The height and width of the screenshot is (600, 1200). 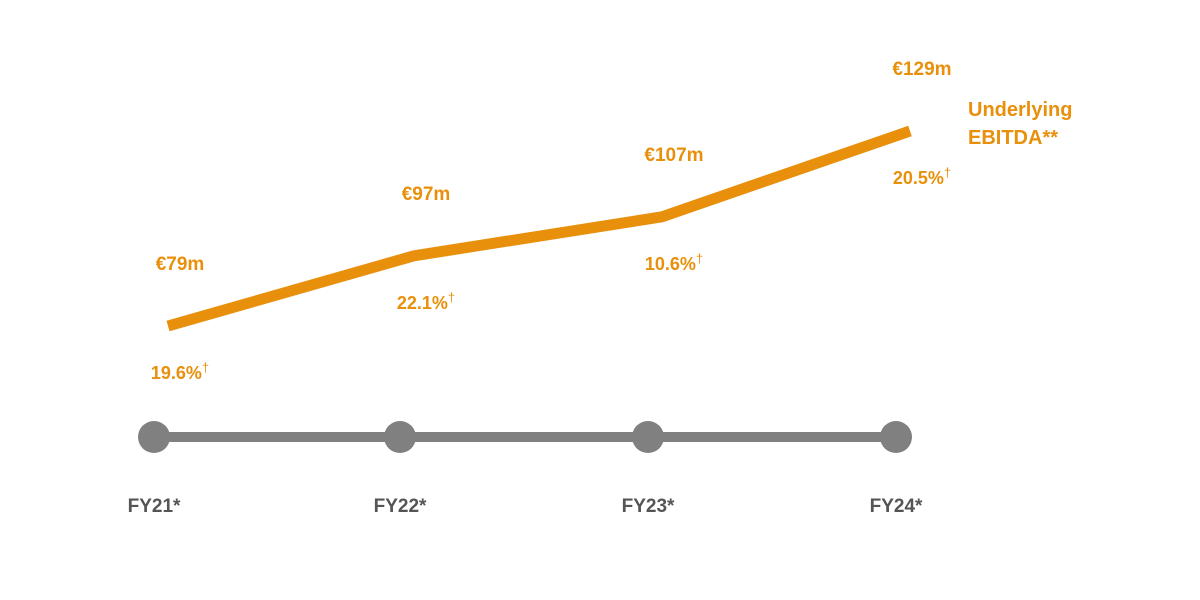 I want to click on growth-label: 19.6%†, so click(x=180, y=371).